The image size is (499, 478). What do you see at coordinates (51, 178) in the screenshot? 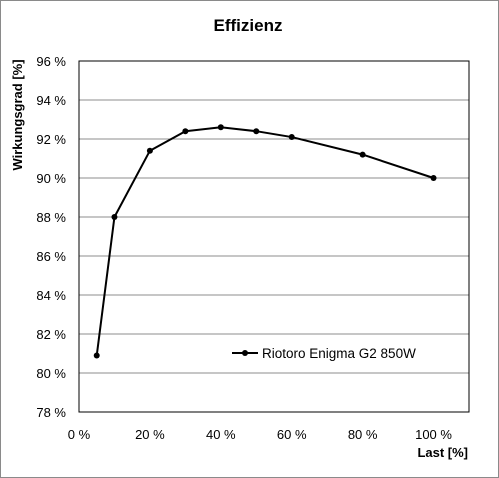
I see `y-tick-label: 90 %` at bounding box center [51, 178].